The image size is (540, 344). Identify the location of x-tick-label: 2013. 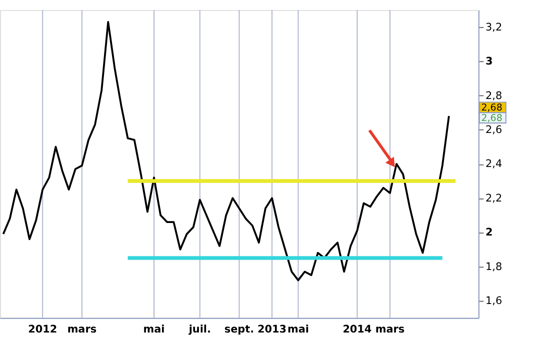
(271, 330).